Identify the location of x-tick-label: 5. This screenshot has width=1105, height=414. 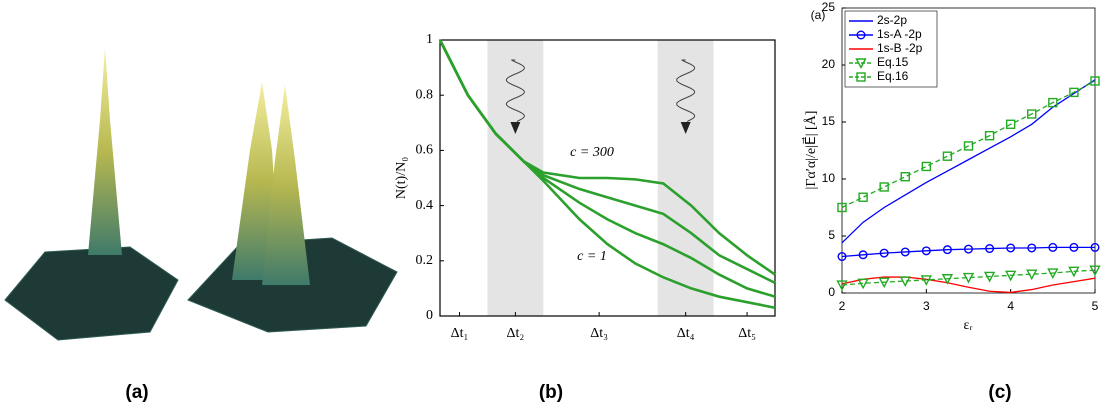
(1095, 306).